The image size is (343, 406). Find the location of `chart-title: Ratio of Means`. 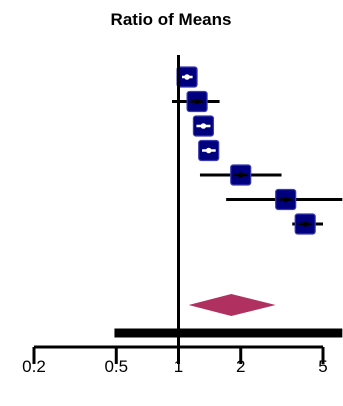

chart-title: Ratio of Means is located at coordinates (171, 19).